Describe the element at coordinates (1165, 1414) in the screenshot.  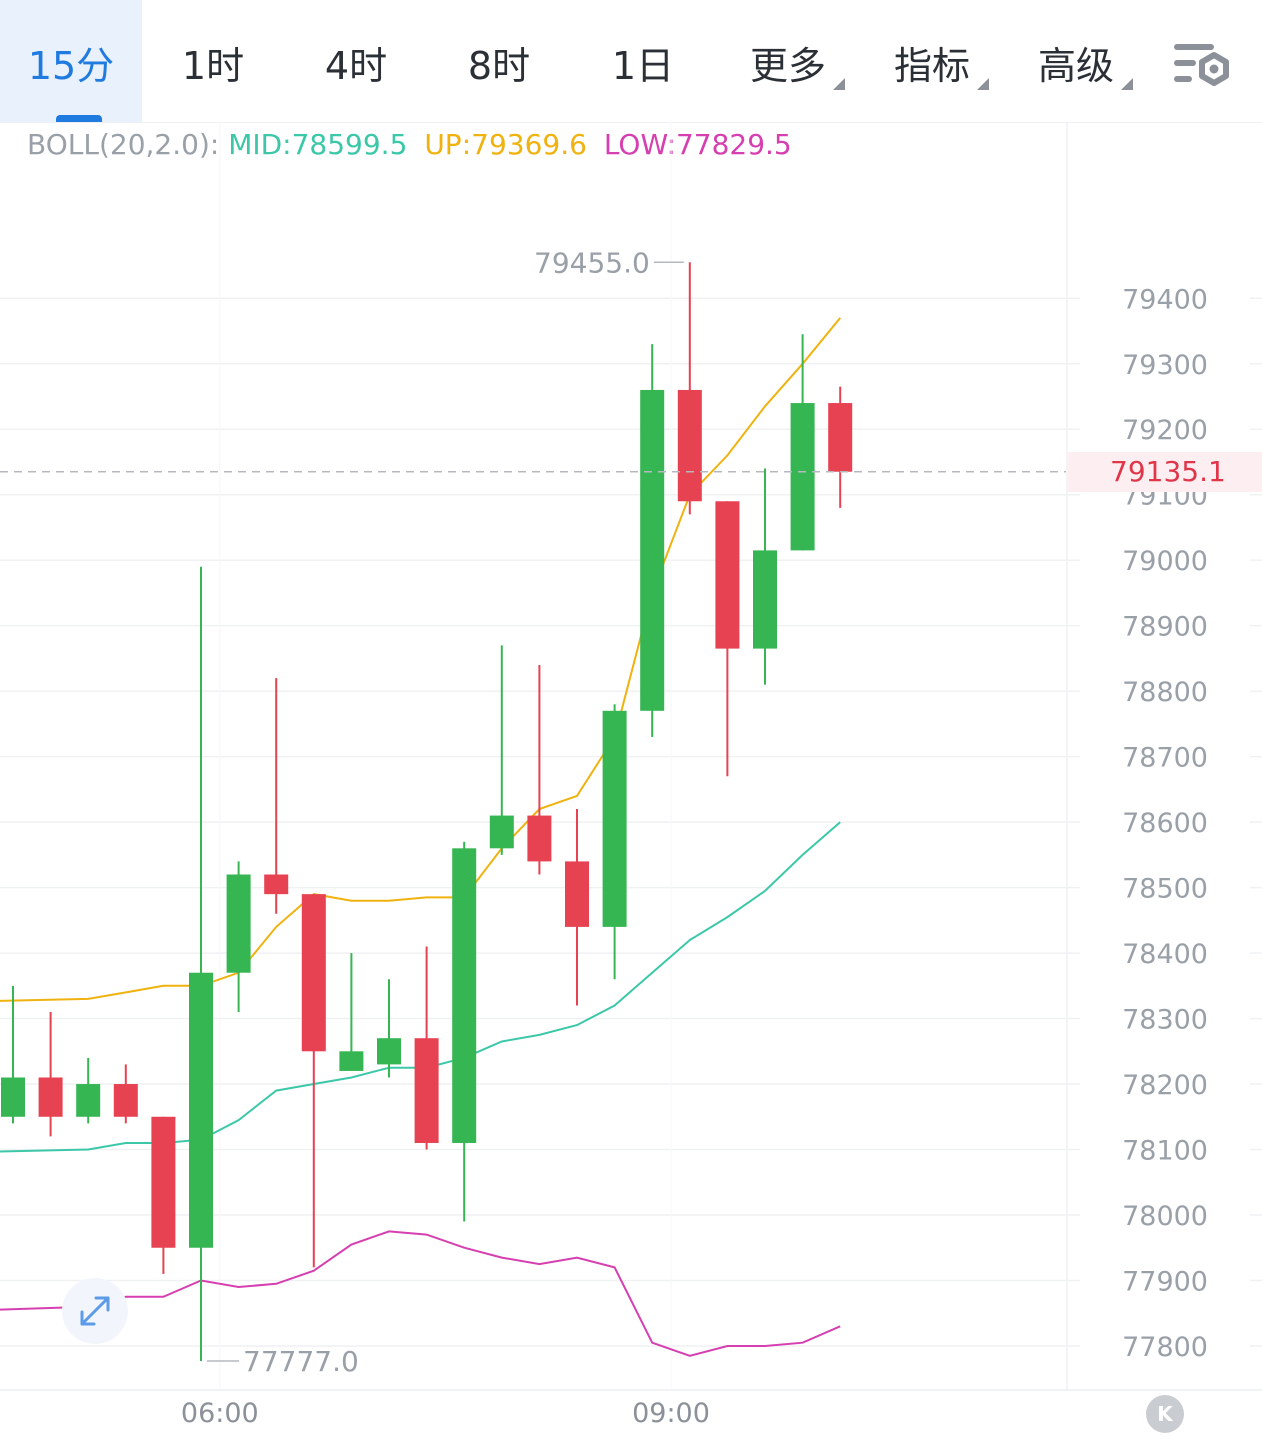
I see `k-logo-icon: K` at that location.